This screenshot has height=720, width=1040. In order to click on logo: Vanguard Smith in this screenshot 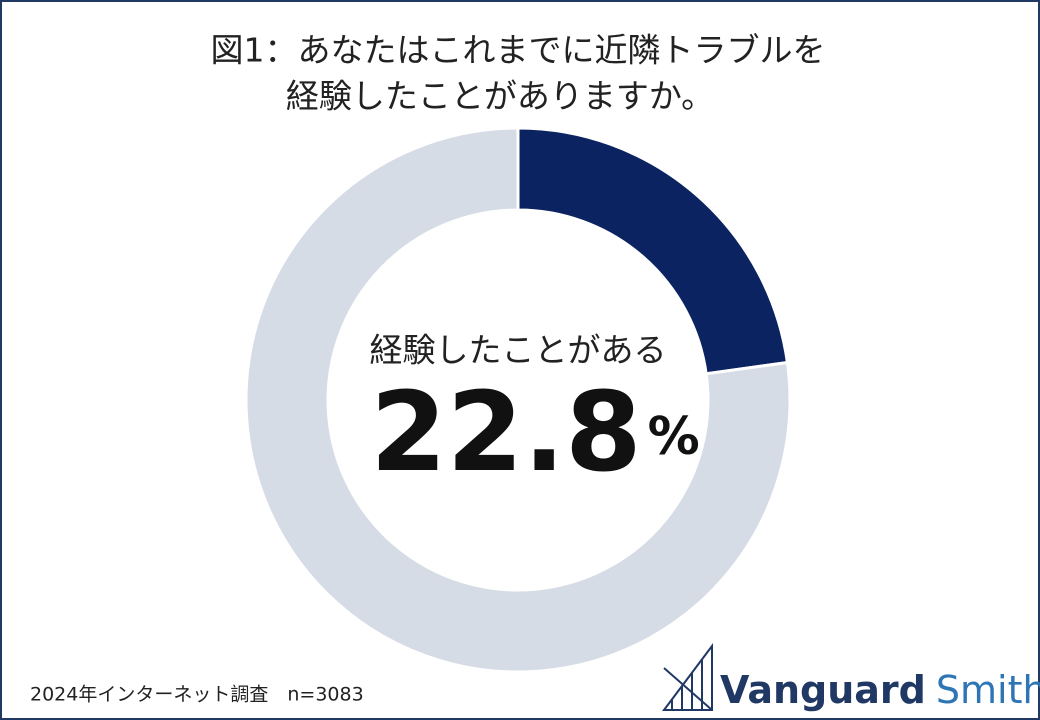, I will do `click(851, 677)`.